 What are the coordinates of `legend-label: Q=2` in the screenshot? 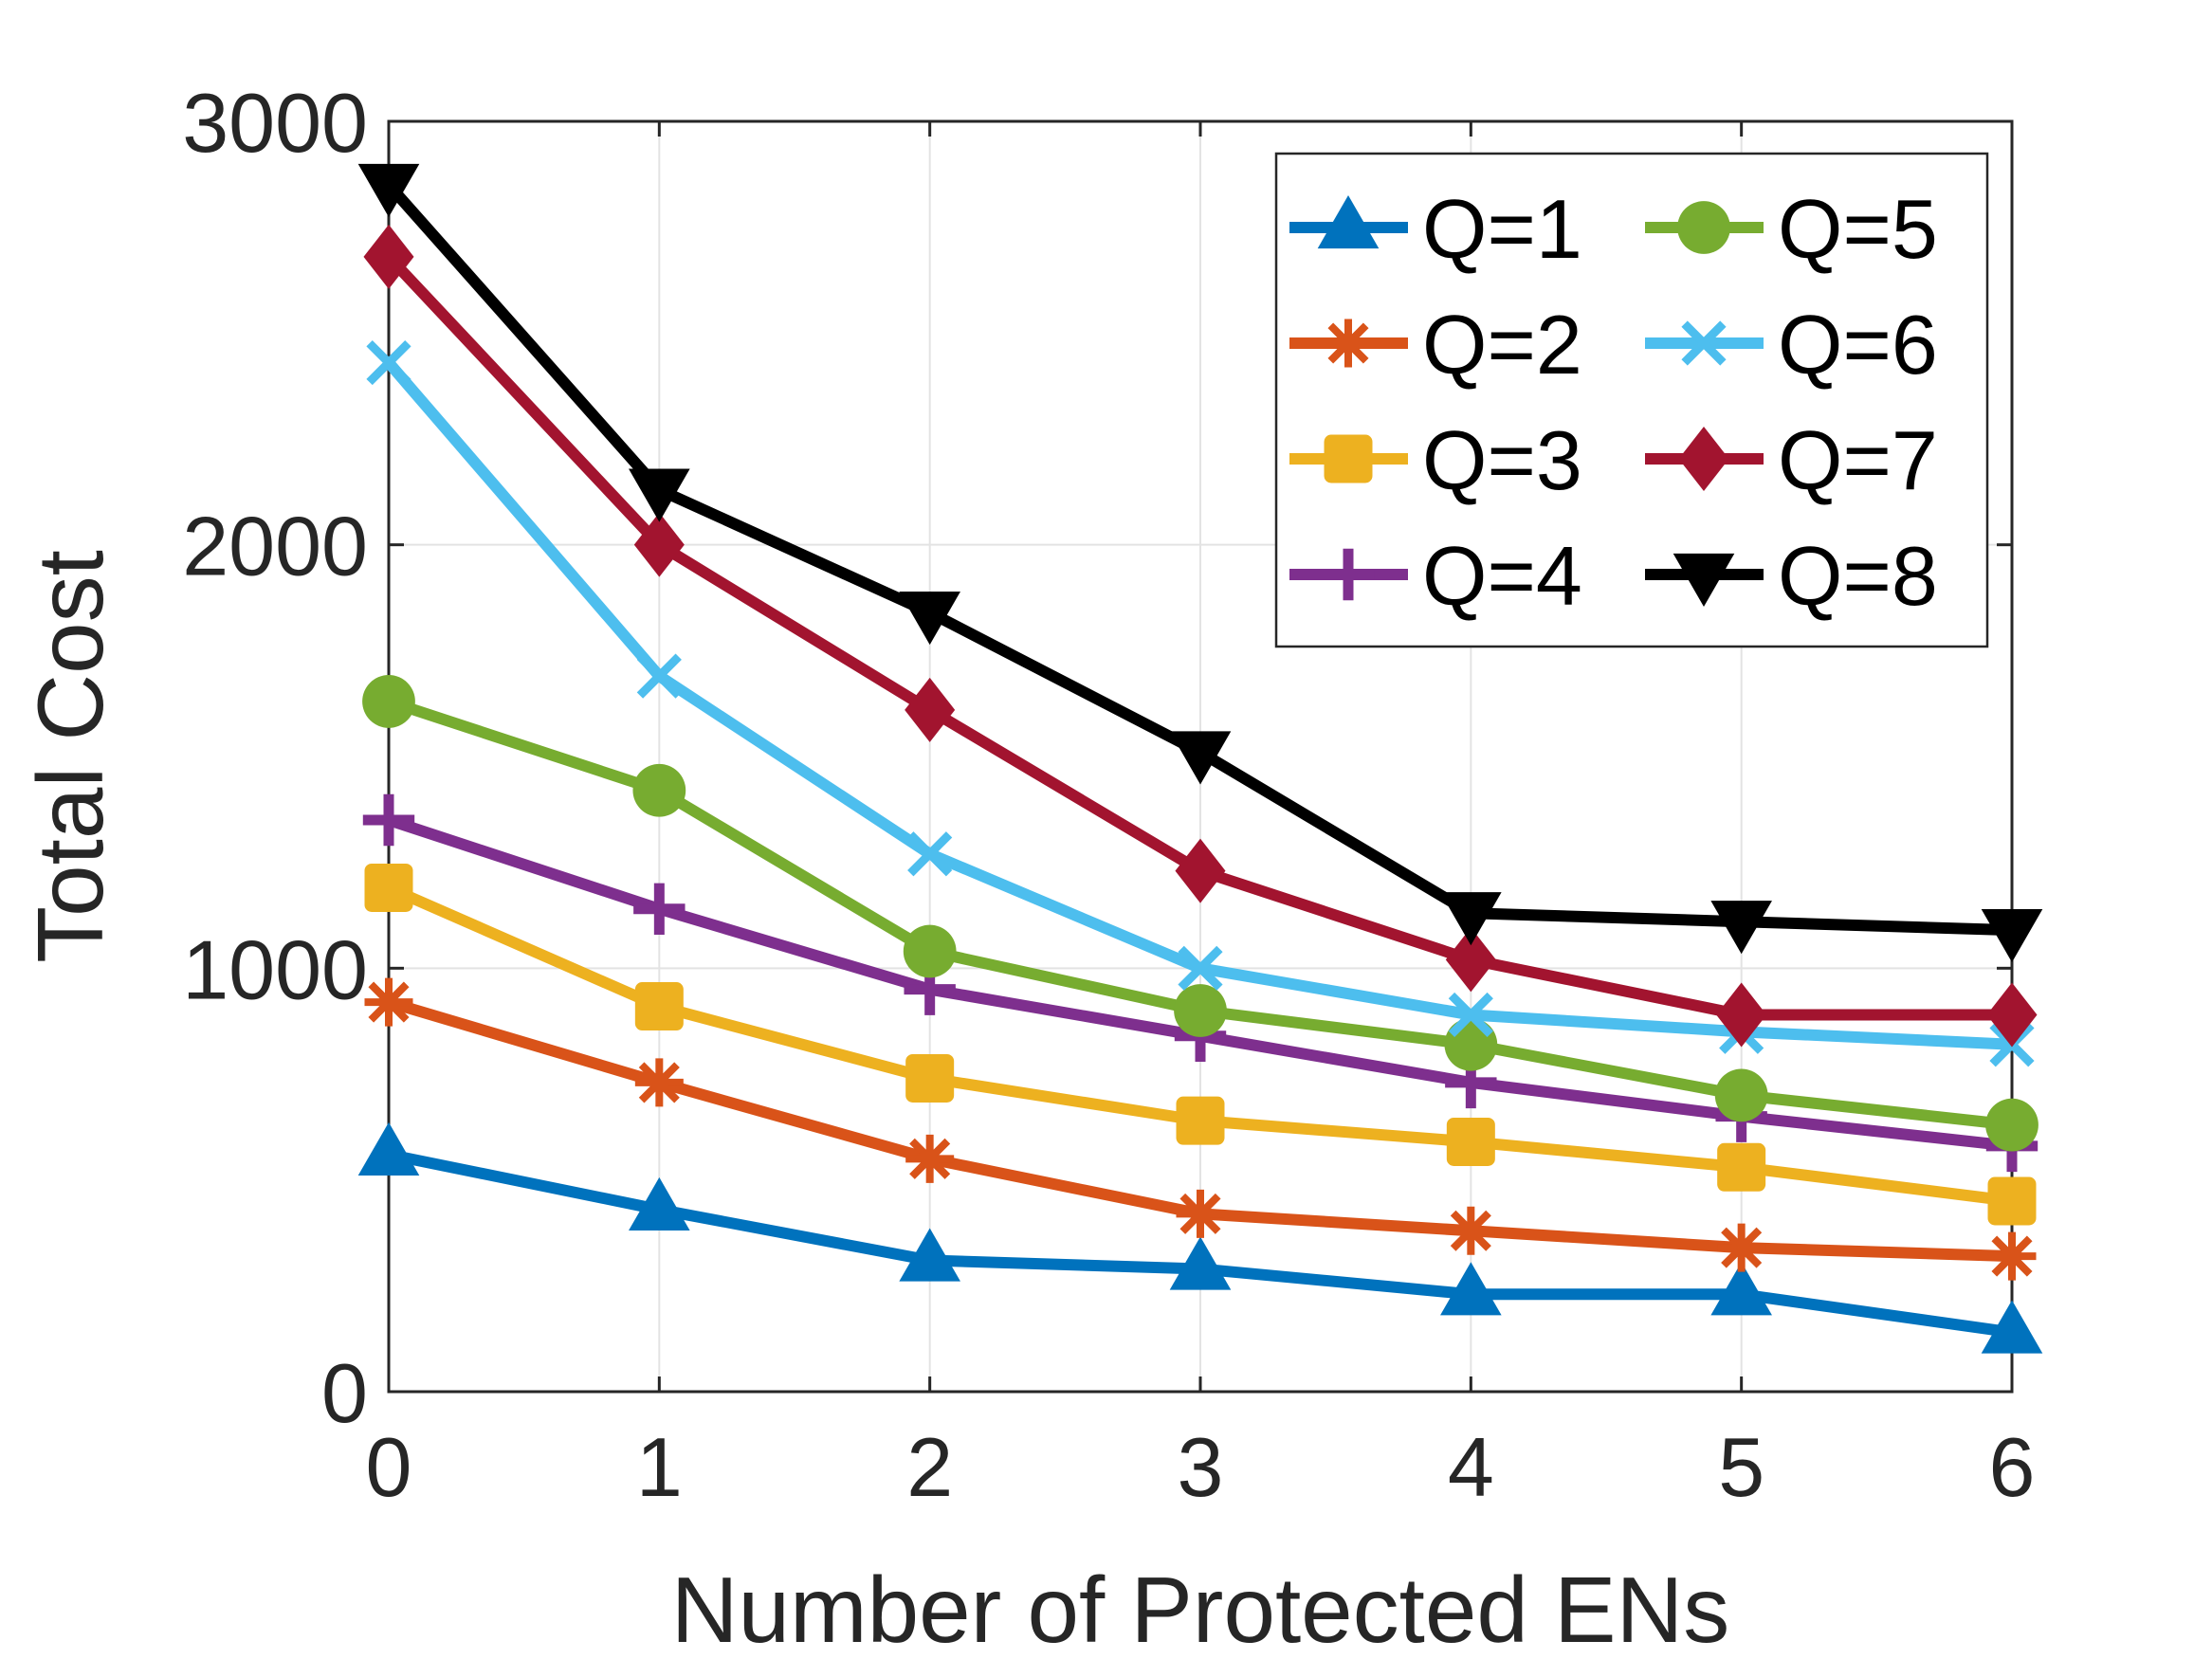 It's located at (1502, 345).